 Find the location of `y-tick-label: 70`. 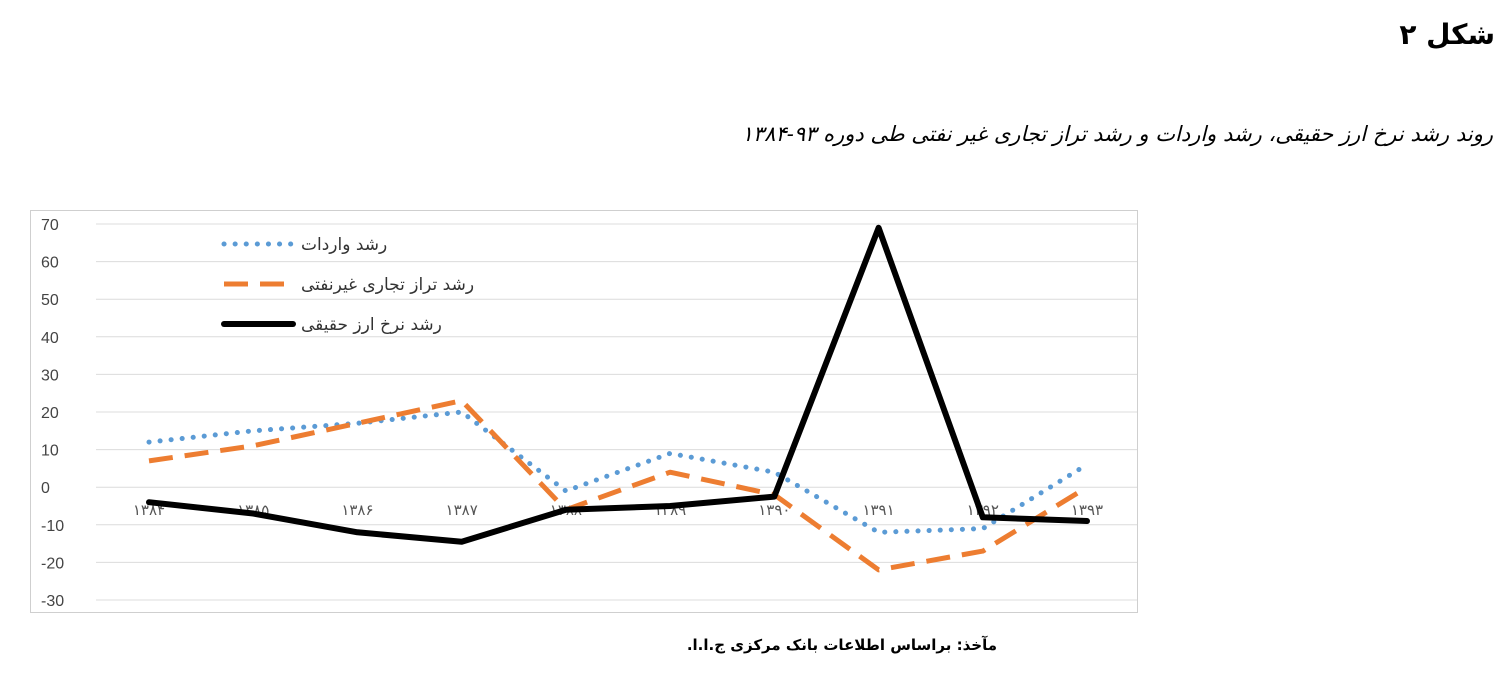

y-tick-label: 70 is located at coordinates (50, 225).